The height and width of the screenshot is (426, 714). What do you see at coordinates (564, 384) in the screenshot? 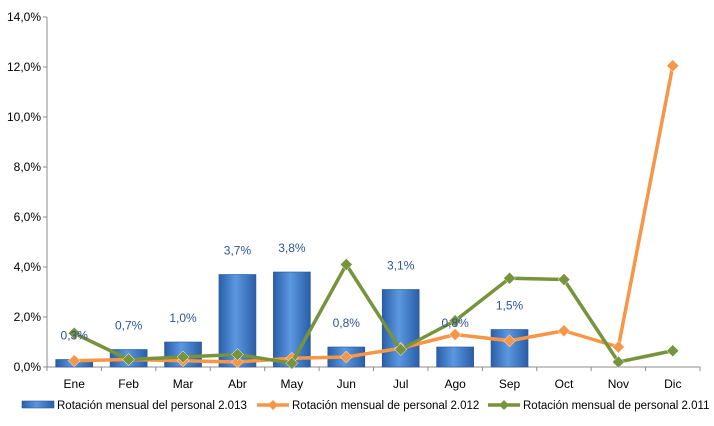
I see `x-tick-label: Oct` at bounding box center [564, 384].